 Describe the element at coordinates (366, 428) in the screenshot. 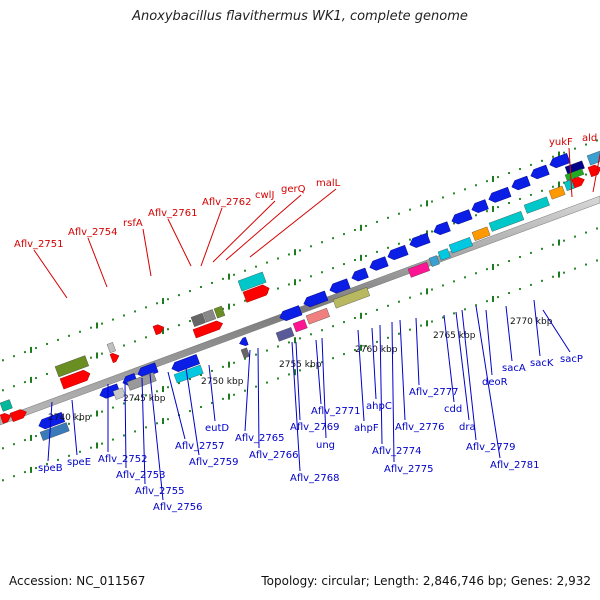

I see `bottom-gene-label: ahpF` at that location.